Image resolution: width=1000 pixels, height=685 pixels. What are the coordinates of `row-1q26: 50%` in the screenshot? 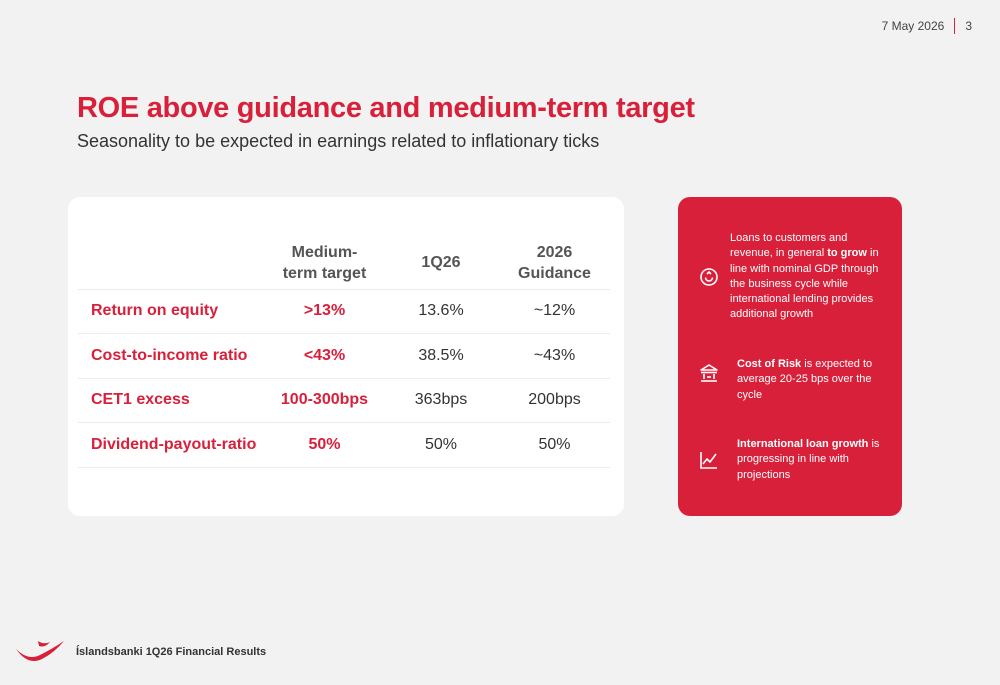 It's located at (441, 445).